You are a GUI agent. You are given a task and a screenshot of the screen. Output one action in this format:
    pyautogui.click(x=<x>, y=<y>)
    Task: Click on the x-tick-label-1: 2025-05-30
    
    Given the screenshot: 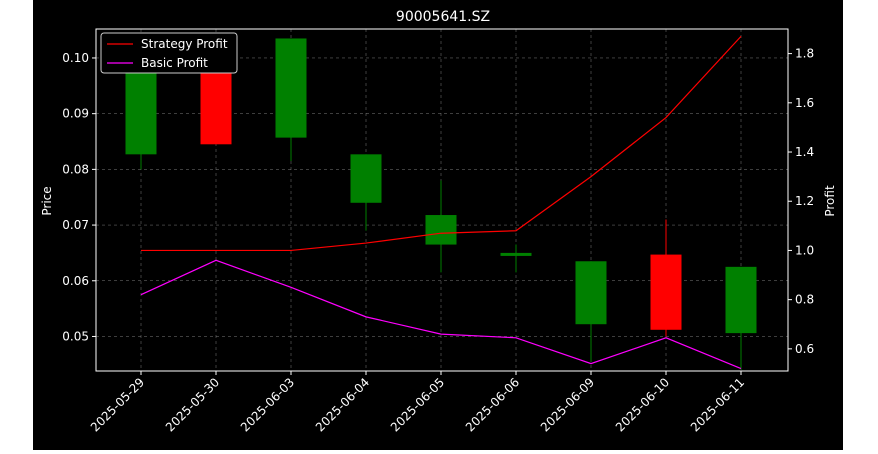 What is the action you would take?
    pyautogui.click(x=192, y=404)
    